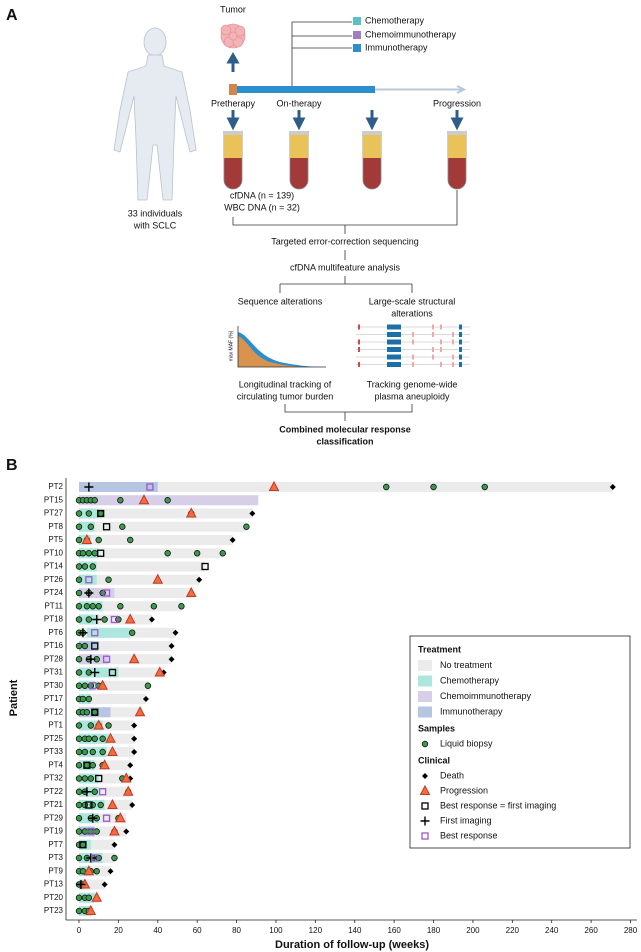 This screenshot has width=641, height=952. What do you see at coordinates (281, 347) in the screenshot?
I see `maf-plot-part` at bounding box center [281, 347].